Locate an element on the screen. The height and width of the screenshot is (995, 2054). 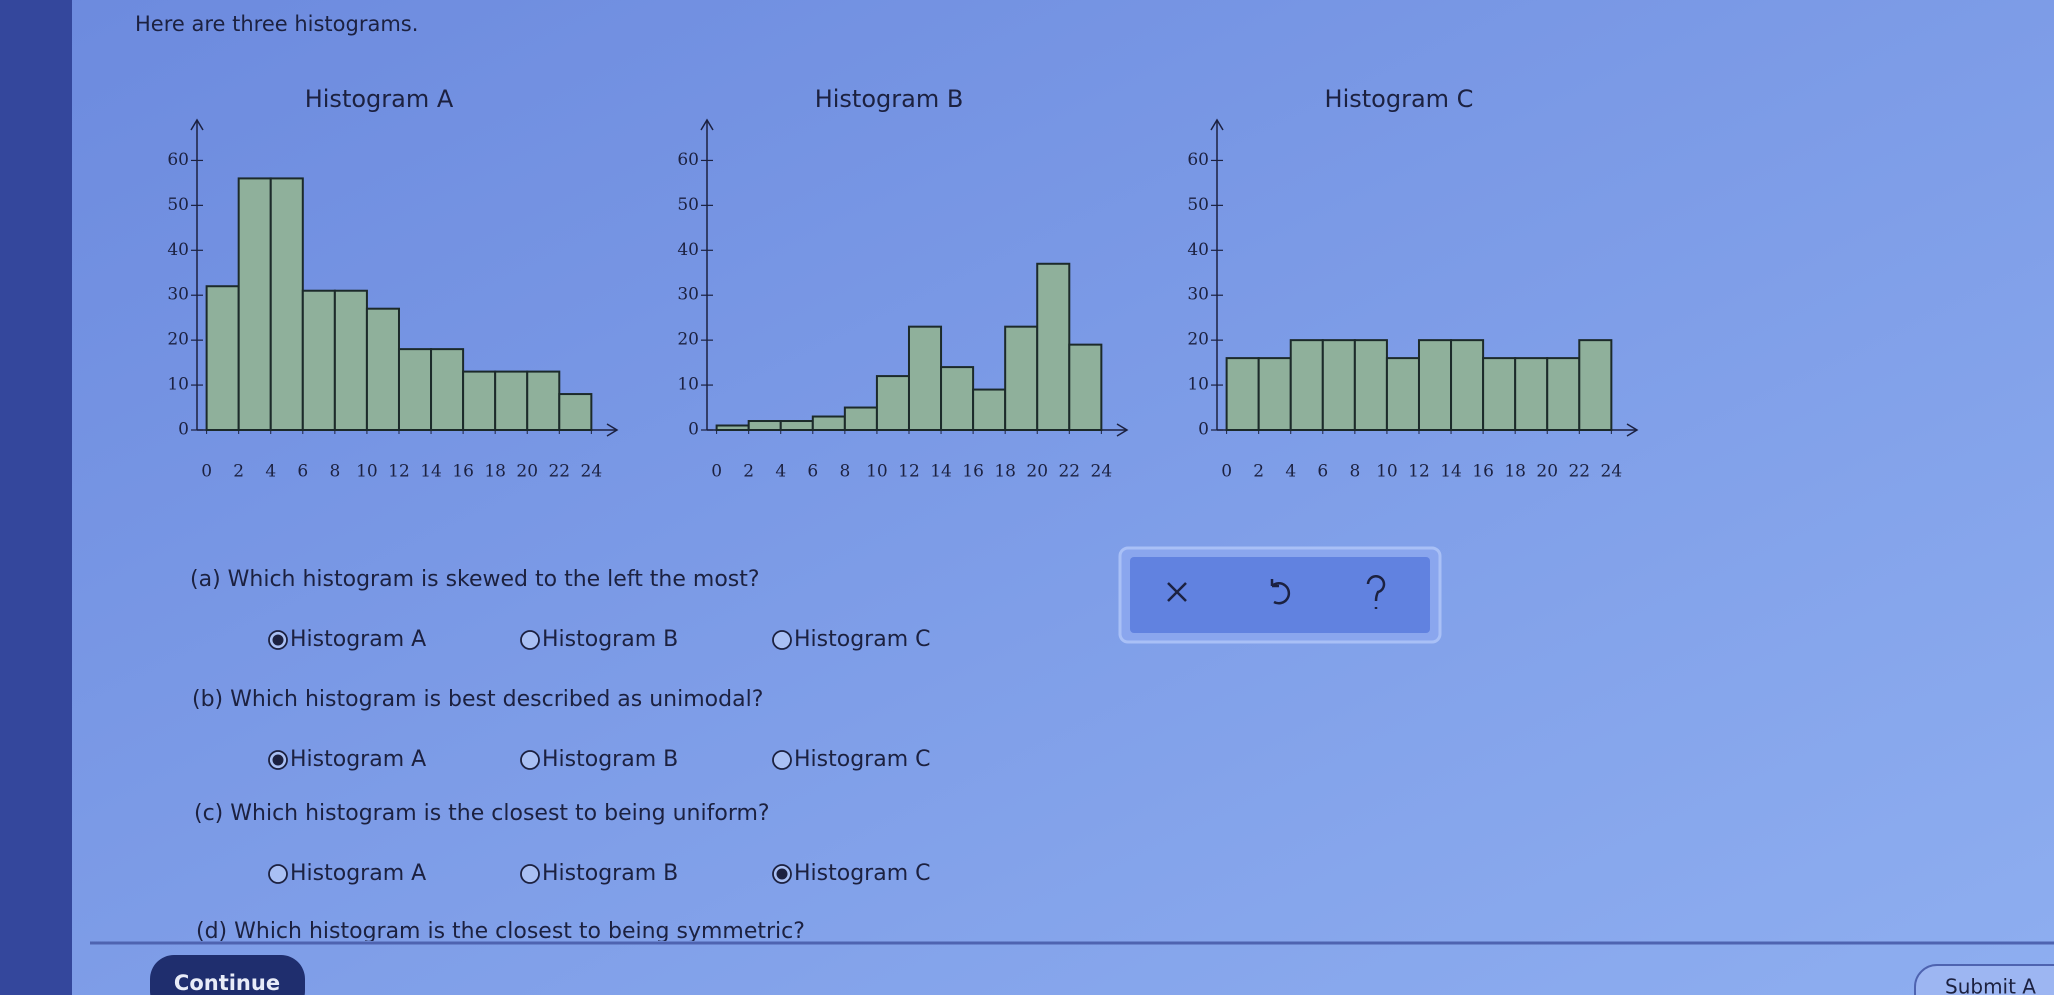
x-tick-label: 2 is located at coordinates (1258, 472).